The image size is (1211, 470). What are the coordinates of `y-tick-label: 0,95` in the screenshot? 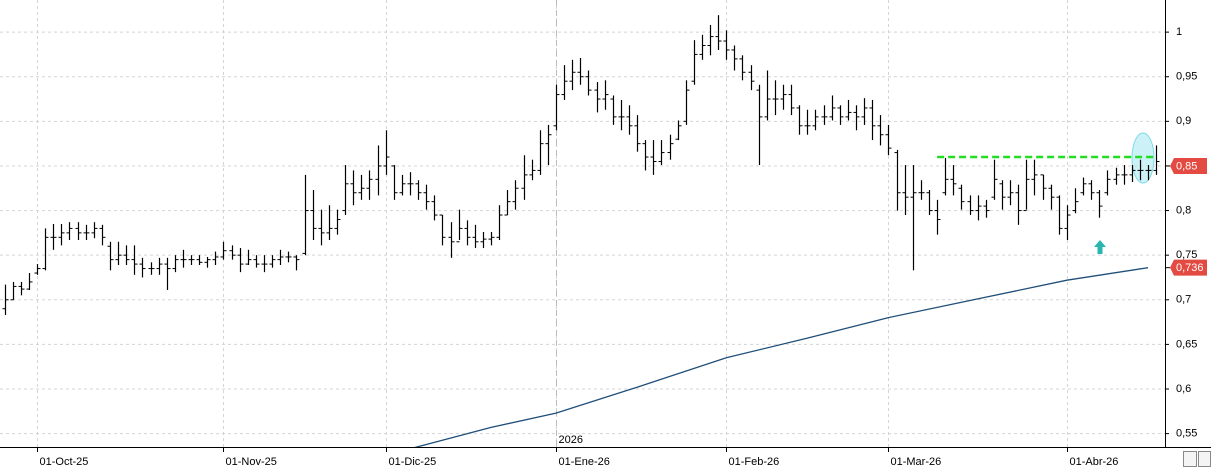 It's located at (1186, 77).